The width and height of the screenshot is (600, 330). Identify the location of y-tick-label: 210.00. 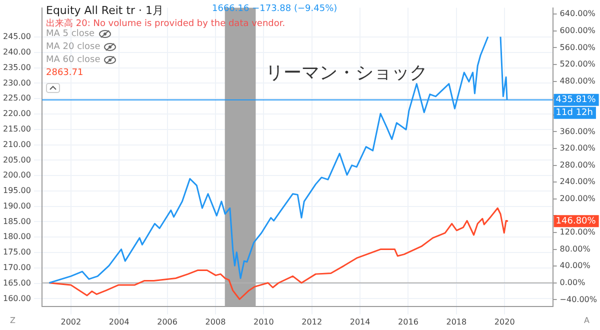
(16, 144).